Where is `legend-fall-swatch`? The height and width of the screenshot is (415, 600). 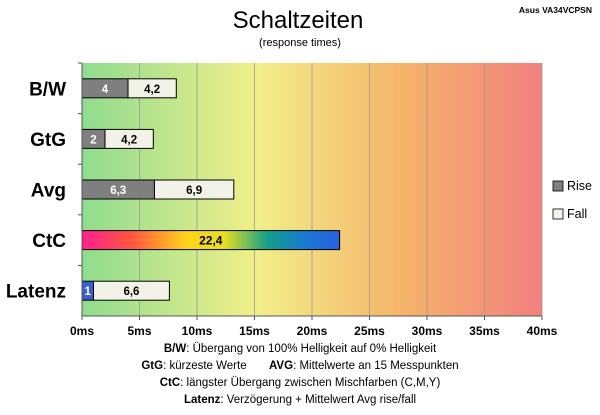
legend-fall-swatch is located at coordinates (558, 214).